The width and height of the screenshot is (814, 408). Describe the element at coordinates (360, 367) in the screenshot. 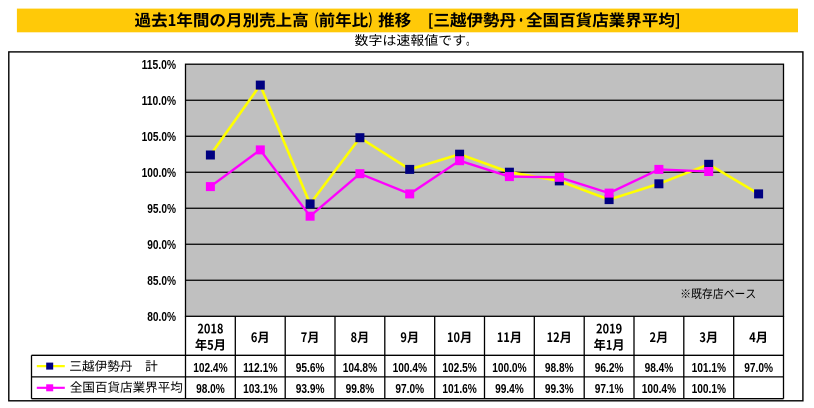

I see `svg-text: 104.8%` at that location.